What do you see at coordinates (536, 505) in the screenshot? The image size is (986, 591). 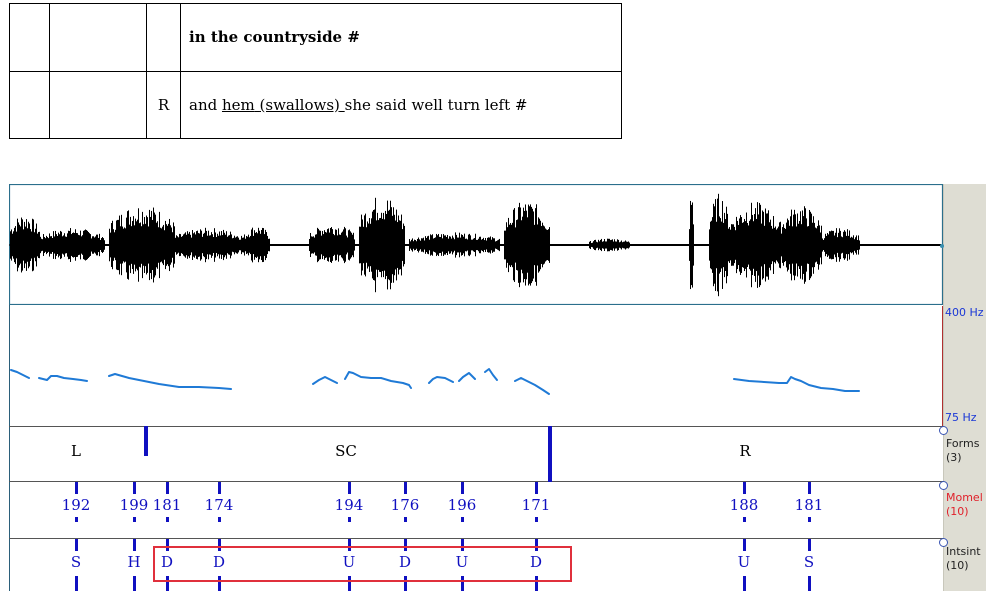 I see `momel-value: 171` at bounding box center [536, 505].